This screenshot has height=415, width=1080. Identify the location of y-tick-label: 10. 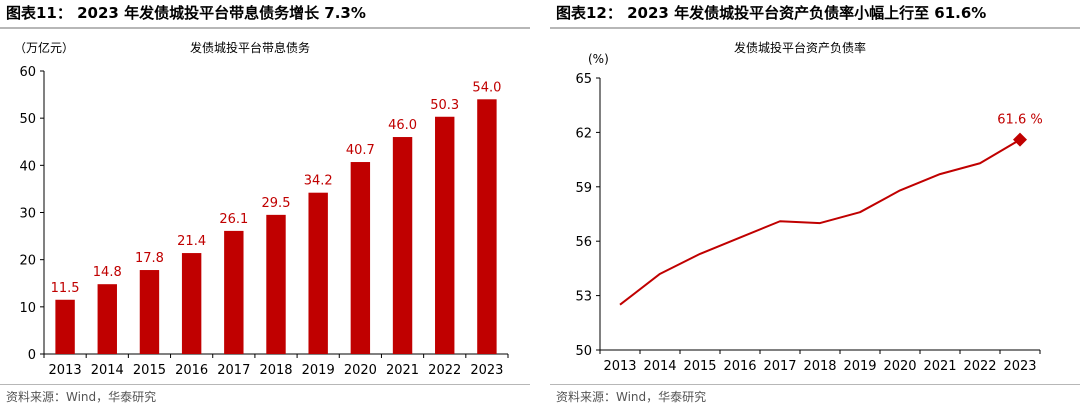
(27, 308).